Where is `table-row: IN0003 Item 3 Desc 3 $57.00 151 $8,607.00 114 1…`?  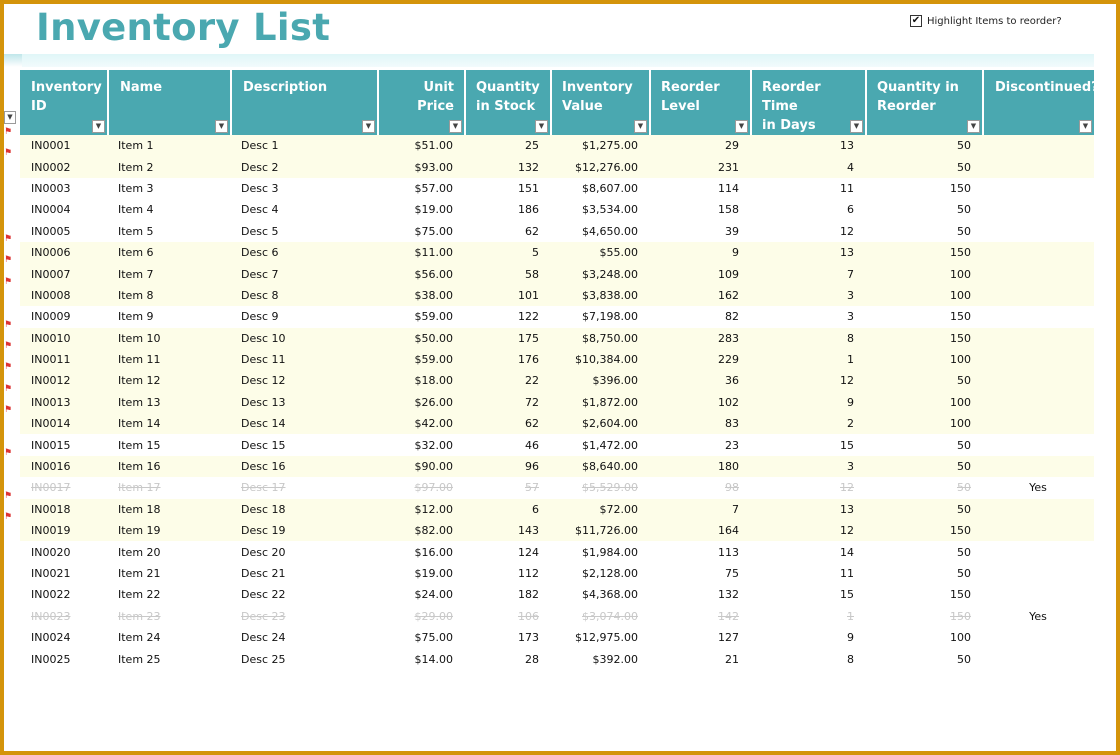 table-row: IN0003 Item 3 Desc 3 $57.00 151 $8,607.00 114 1… is located at coordinates (557, 188).